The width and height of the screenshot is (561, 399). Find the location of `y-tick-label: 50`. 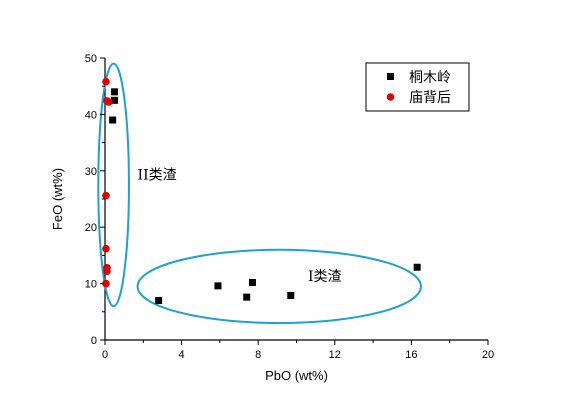

y-tick-label: 50 is located at coordinates (91, 59).